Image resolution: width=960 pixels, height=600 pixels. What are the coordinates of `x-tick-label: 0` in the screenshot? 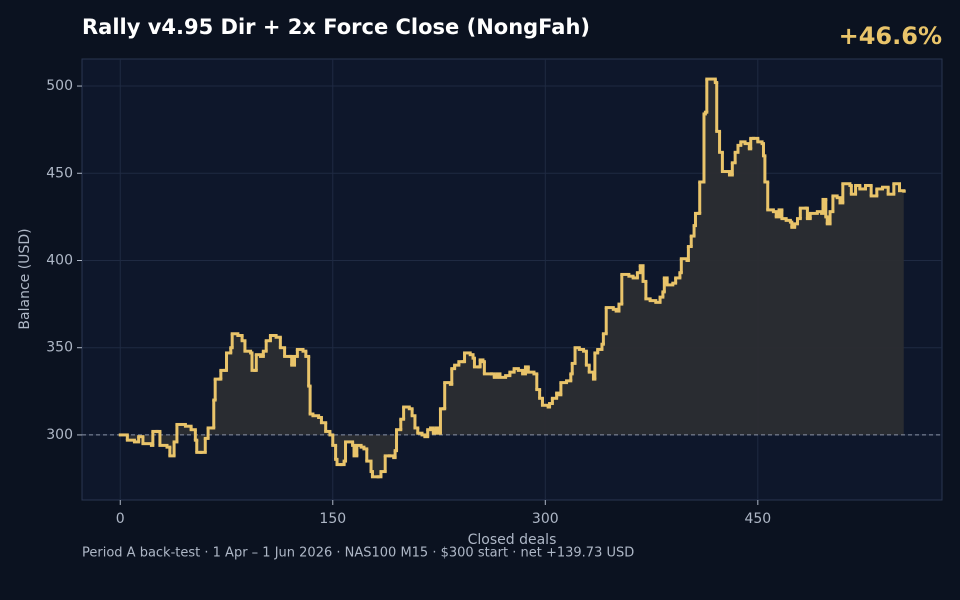 It's located at (120, 519).